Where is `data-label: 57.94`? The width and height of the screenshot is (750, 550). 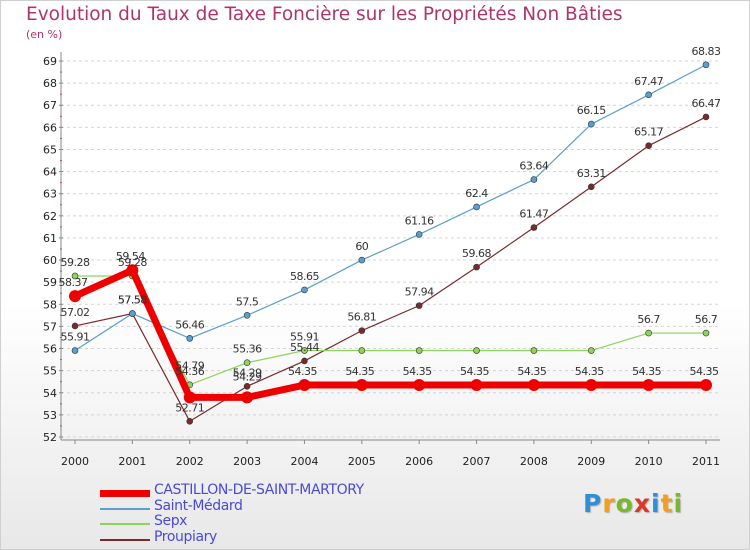 data-label: 57.94 is located at coordinates (419, 292).